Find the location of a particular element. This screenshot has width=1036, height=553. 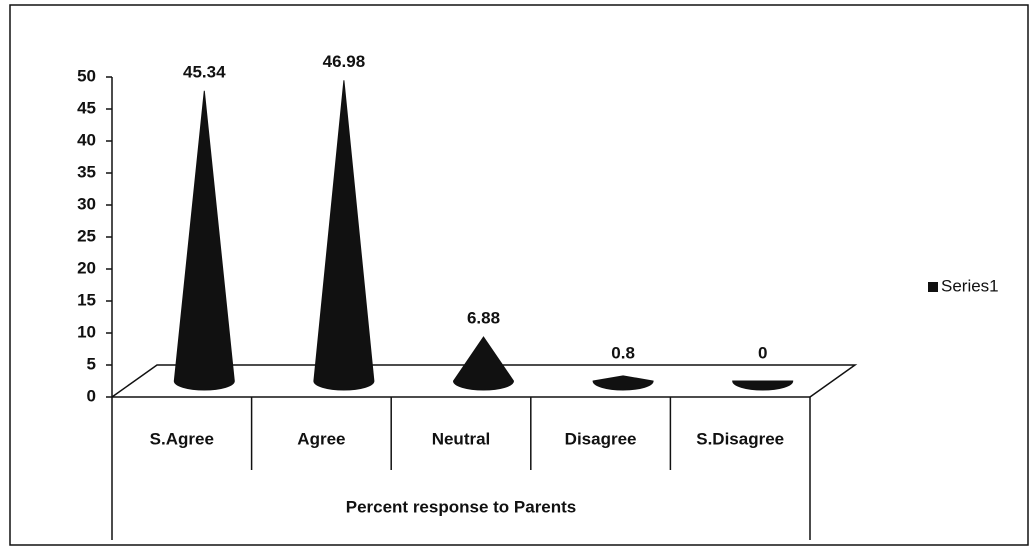

y-tick-label: 5 is located at coordinates (91, 363).